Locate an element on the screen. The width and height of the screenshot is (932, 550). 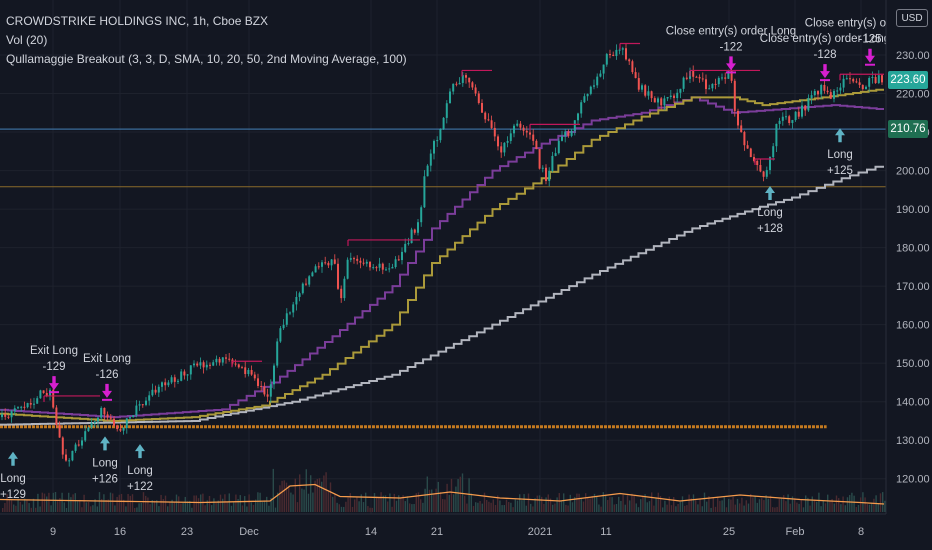
time-tick-label: 25 is located at coordinates (729, 532).